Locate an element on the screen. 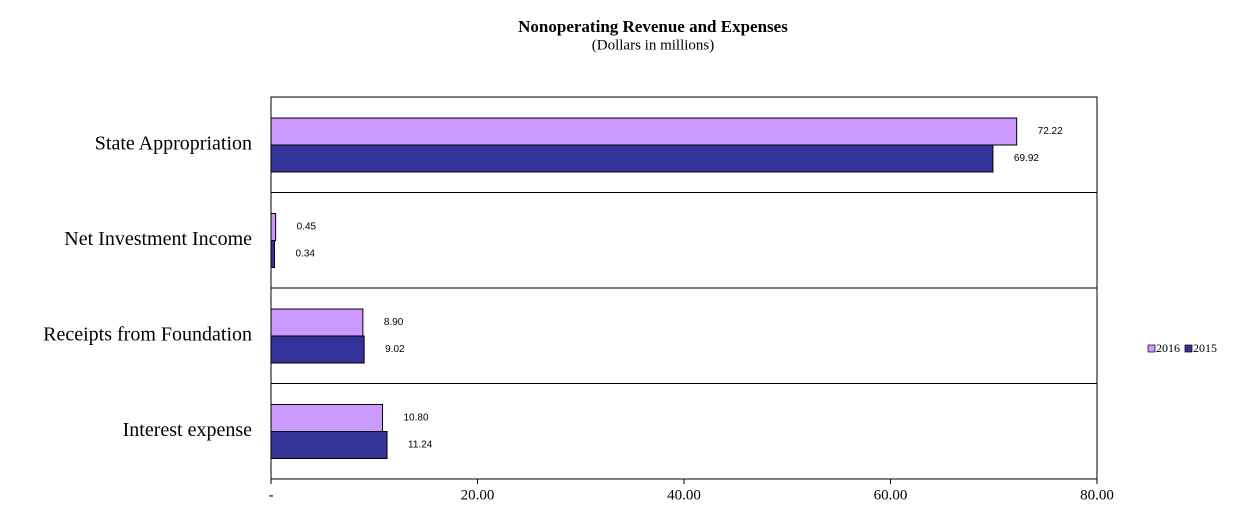 The image size is (1239, 507). y-tick-label: Interest expense is located at coordinates (188, 430).